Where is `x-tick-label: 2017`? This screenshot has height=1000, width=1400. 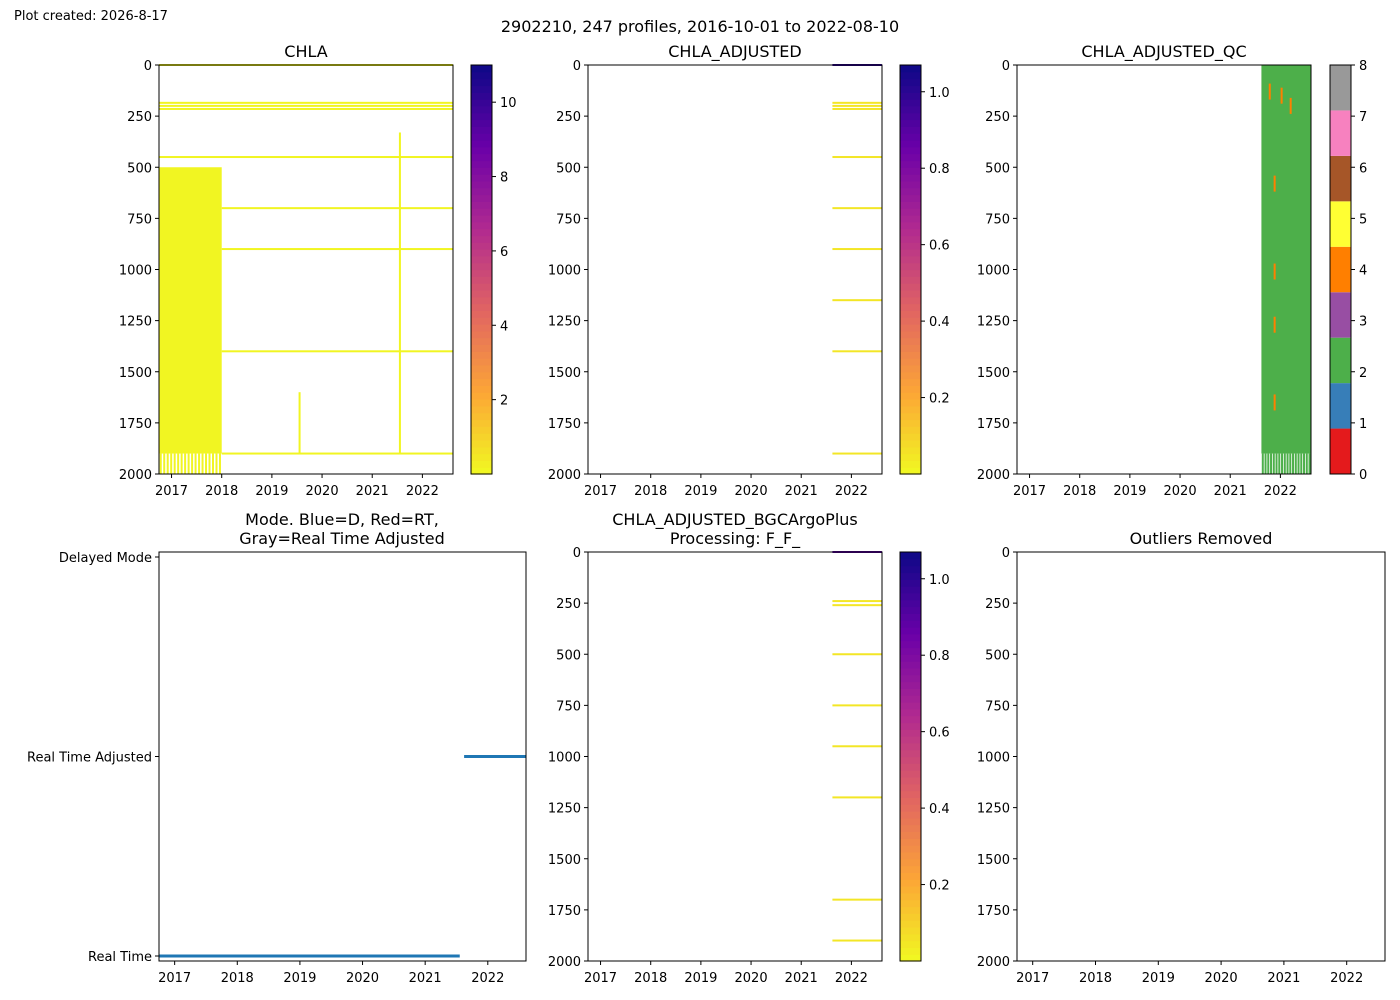
x-tick-label: 2017 is located at coordinates (1032, 978).